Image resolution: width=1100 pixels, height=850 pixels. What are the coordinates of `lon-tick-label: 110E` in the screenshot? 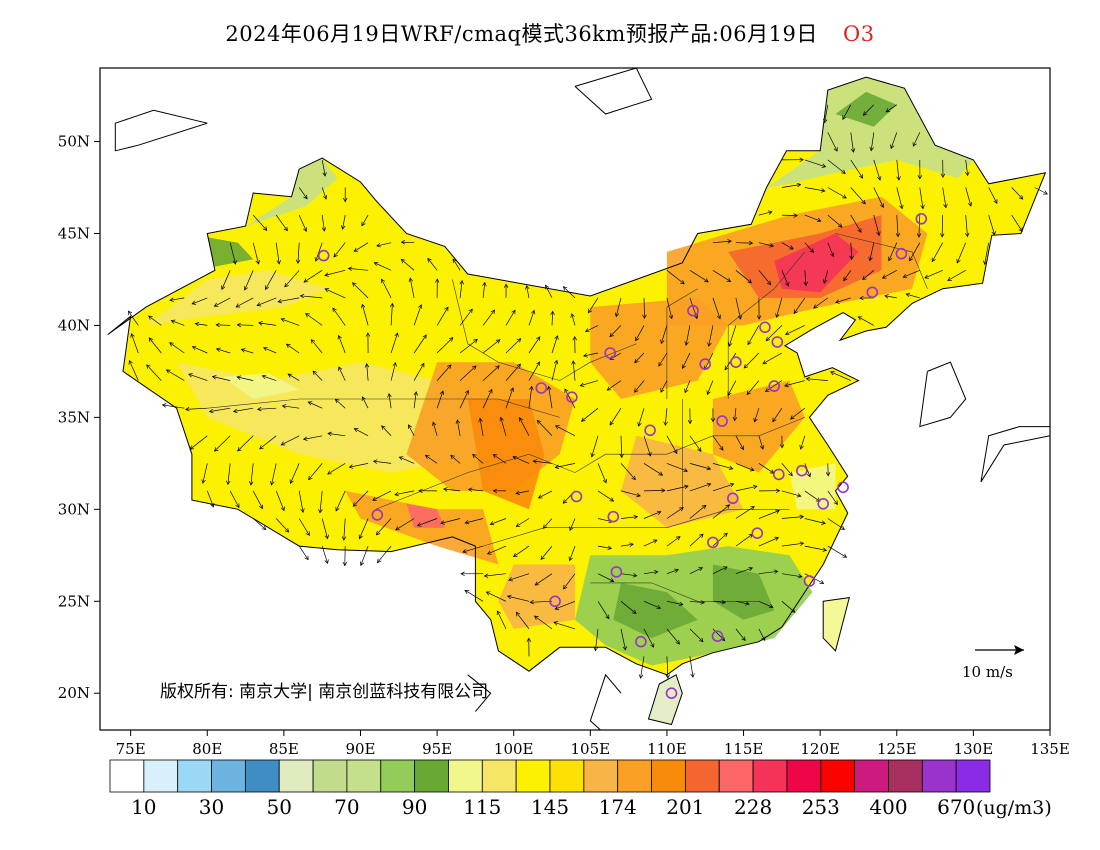 It's located at (667, 749).